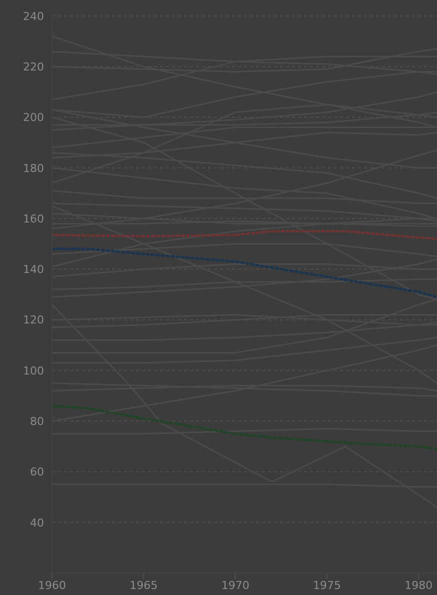  What do you see at coordinates (418, 585) in the screenshot?
I see `x-tick-label: 1980` at bounding box center [418, 585].